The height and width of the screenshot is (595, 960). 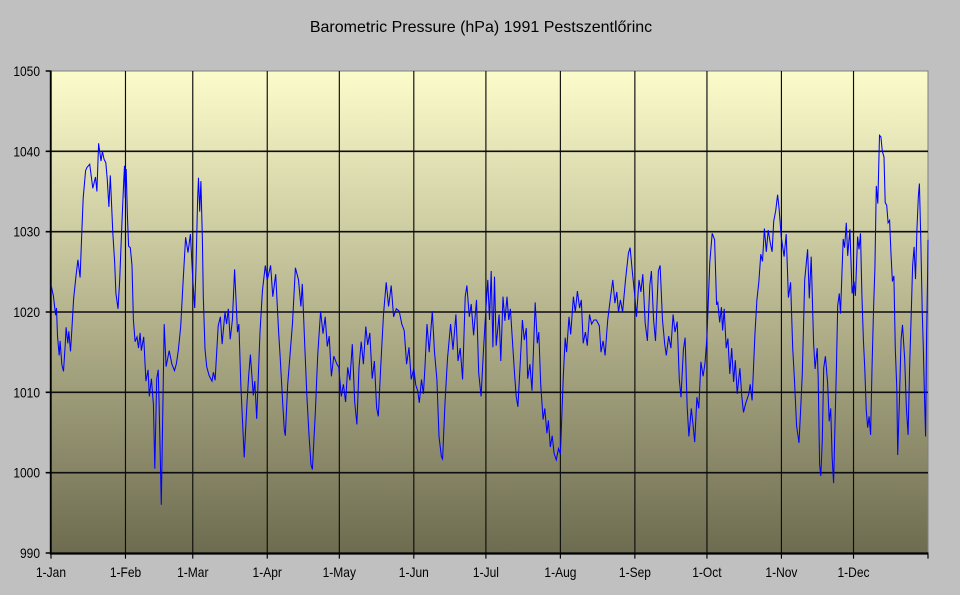 I want to click on svg-text: 1000, so click(x=26, y=473).